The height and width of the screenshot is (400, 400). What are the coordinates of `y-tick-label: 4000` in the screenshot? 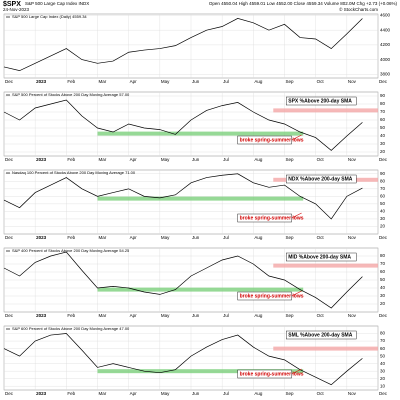 It's located at (385, 59).